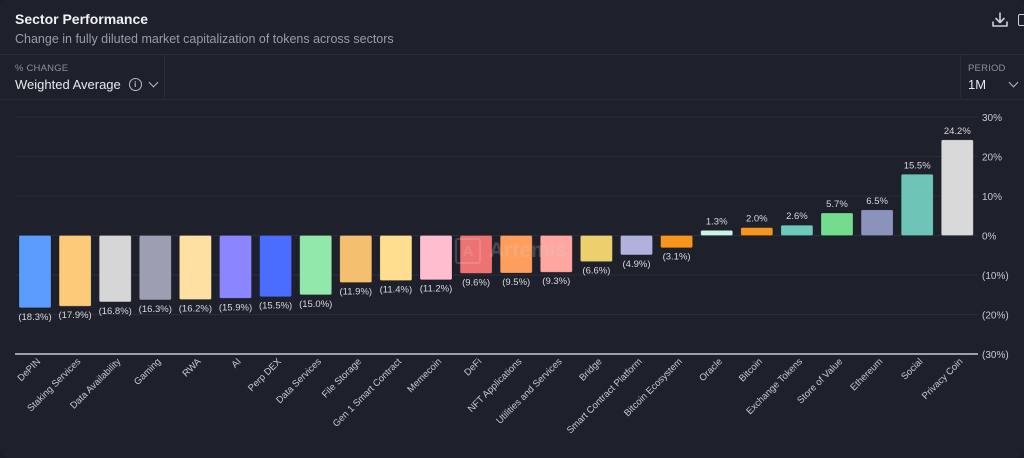  What do you see at coordinates (396, 258) in the screenshot?
I see `bar-gen-1-smart-contract` at bounding box center [396, 258].